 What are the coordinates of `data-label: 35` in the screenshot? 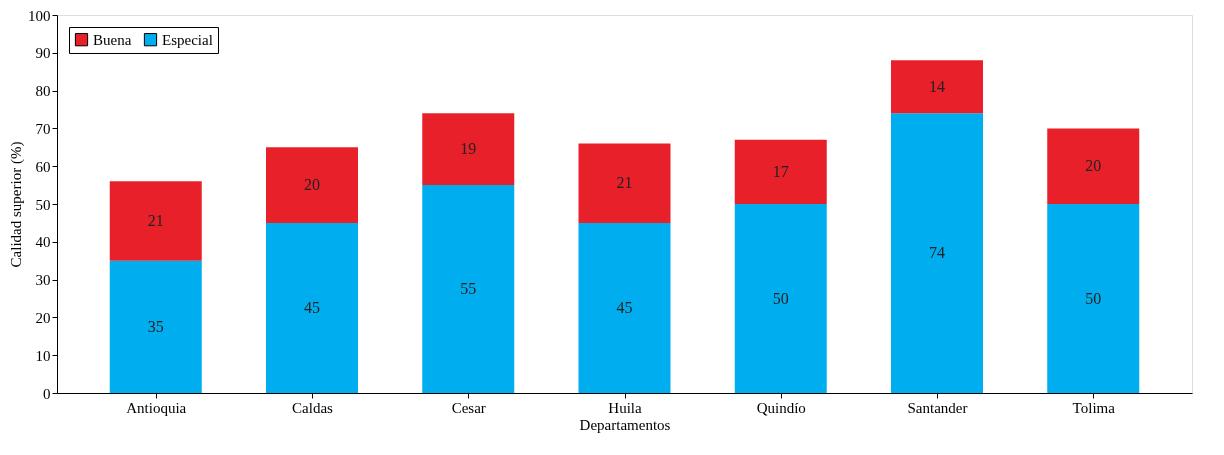 It's located at (155, 326).